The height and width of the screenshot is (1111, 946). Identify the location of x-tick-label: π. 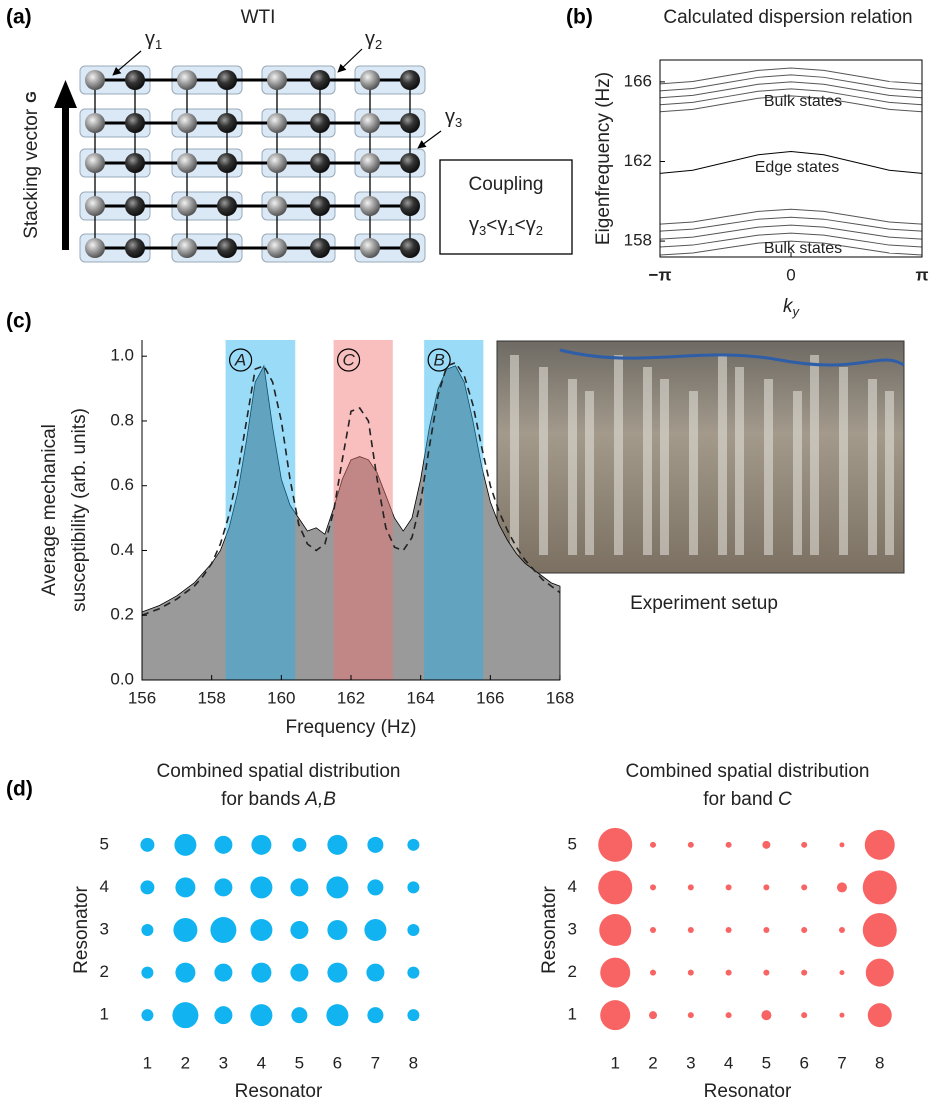
(921, 274).